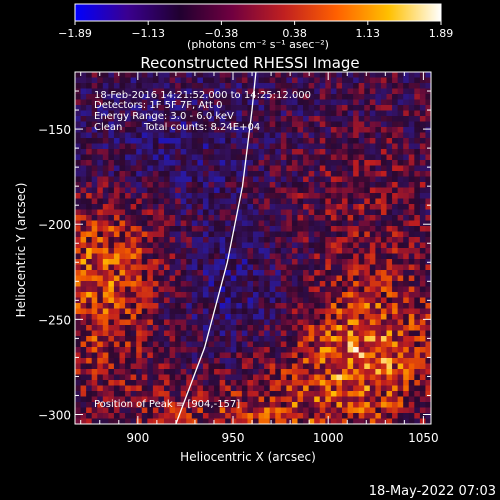  Describe the element at coordinates (432, 491) in the screenshot. I see `footer-date: 18-May-2022 07:03` at that location.